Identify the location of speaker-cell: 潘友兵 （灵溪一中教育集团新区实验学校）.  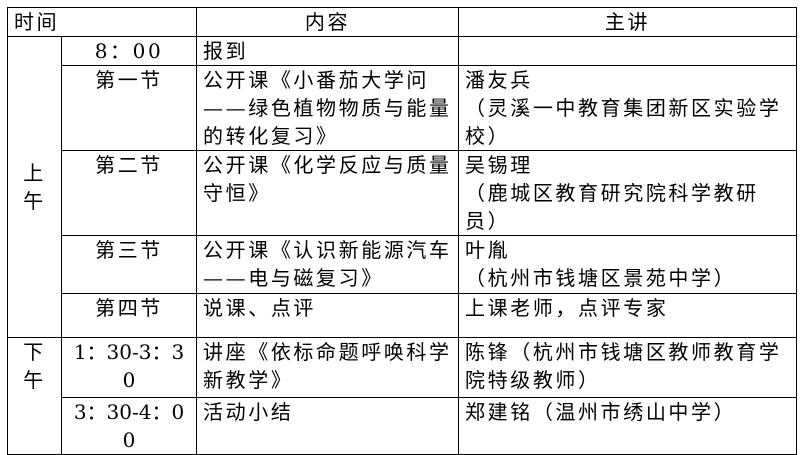
(628, 108).